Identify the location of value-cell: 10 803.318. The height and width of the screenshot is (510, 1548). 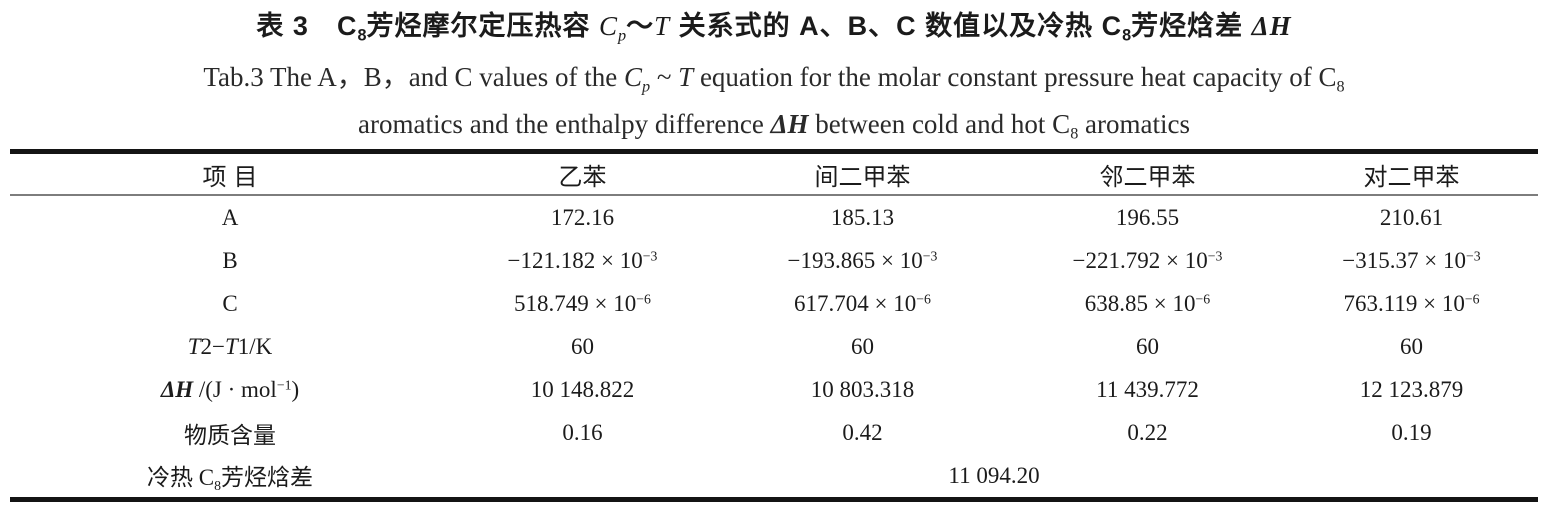
(862, 389).